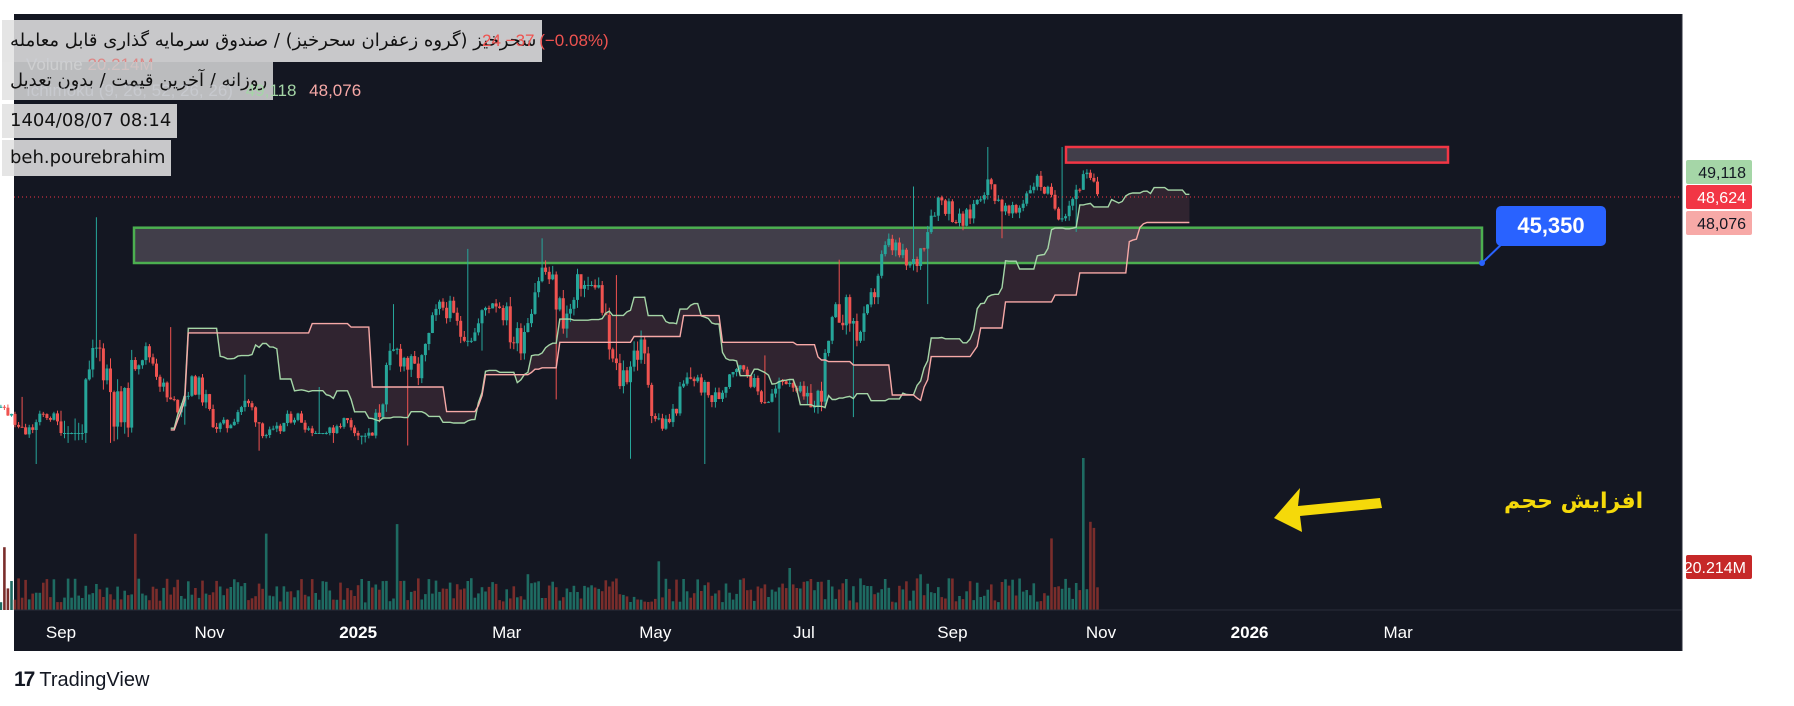 This screenshot has height=706, width=1794. I want to click on tradingview-brand: 17 TradingView, so click(81, 680).